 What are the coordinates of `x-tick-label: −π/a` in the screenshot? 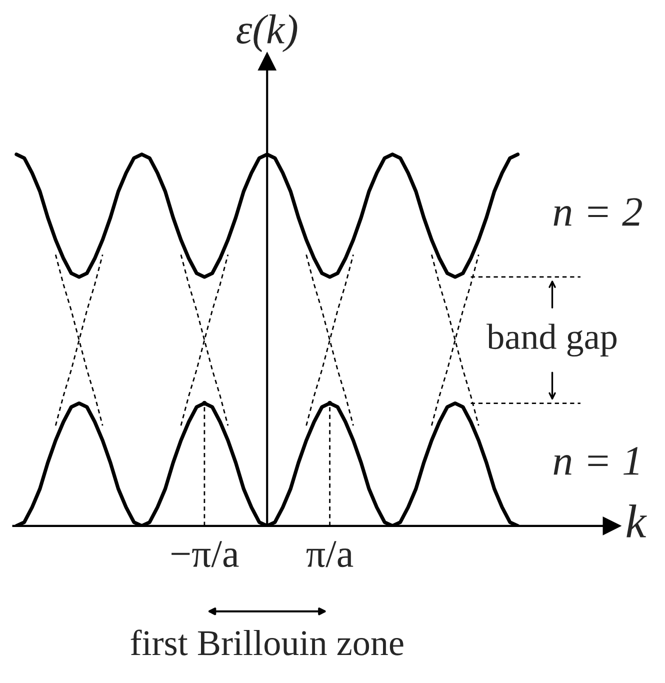 It's located at (205, 554).